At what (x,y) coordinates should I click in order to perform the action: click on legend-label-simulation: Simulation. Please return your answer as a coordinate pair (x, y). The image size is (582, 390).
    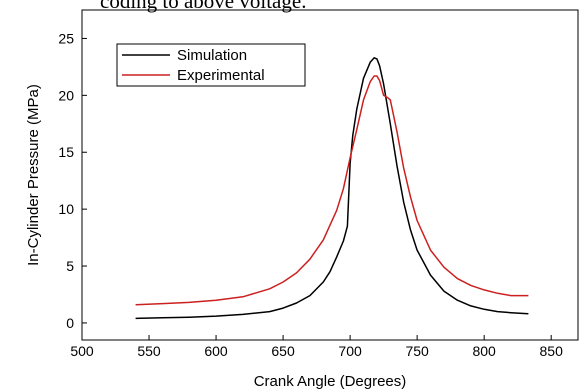
    Looking at the image, I should click on (212, 55).